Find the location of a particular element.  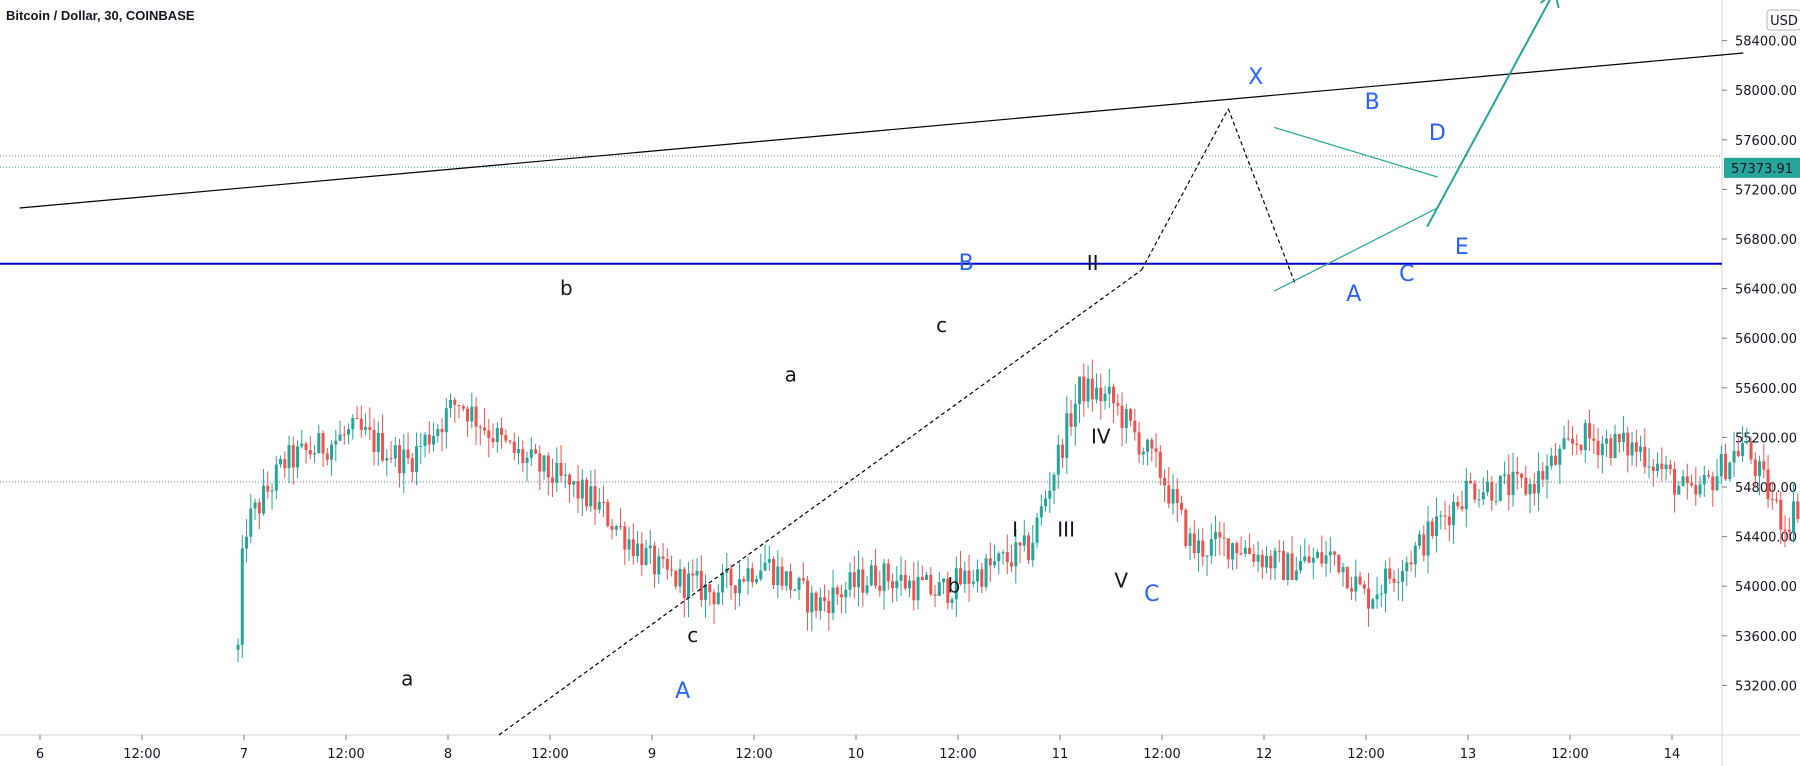

x-tick-label: 11 is located at coordinates (1060, 754).